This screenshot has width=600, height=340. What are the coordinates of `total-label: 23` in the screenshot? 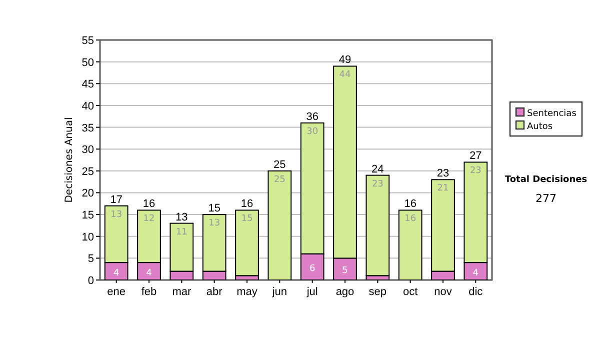 It's located at (443, 174).